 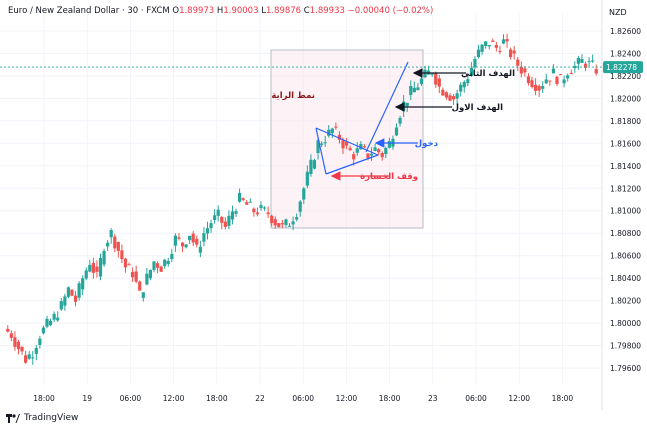 I want to click on y-tick-label: 1.79800, so click(x=625, y=346).